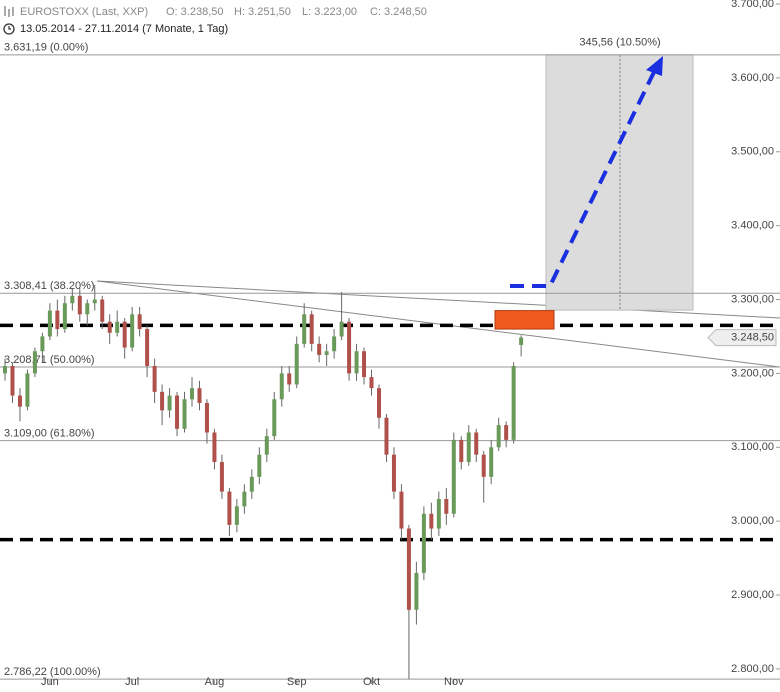 This screenshot has width=780, height=692. What do you see at coordinates (195, 12) in the screenshot?
I see `open: O: 3.238,50` at bounding box center [195, 12].